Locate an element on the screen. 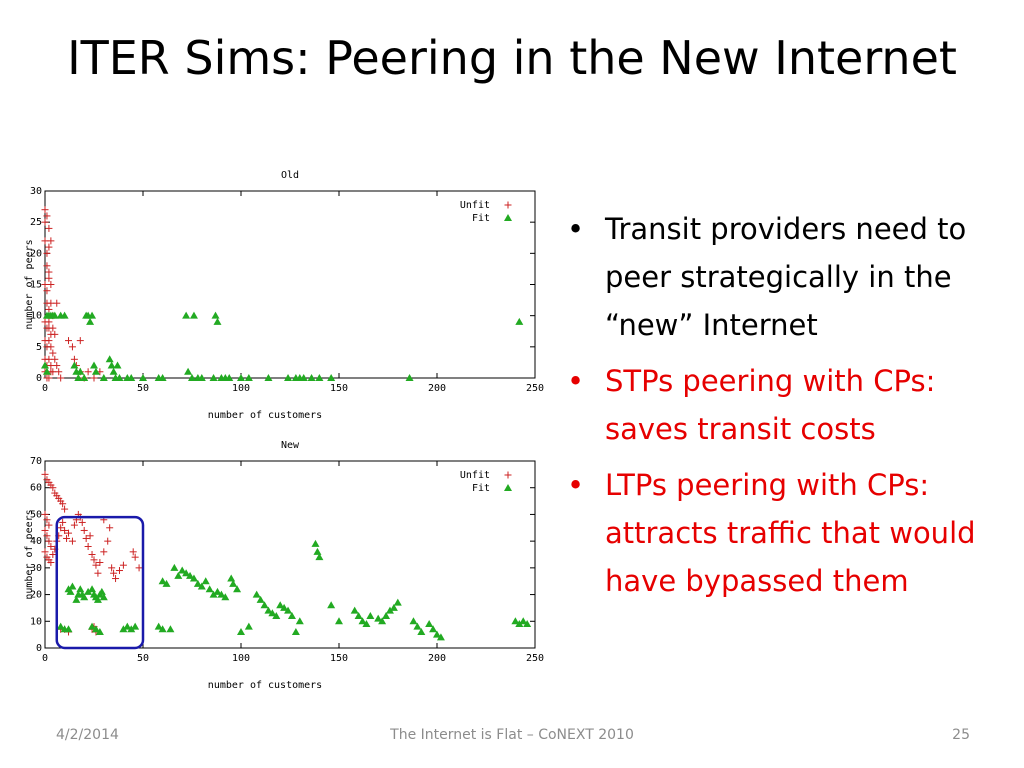 Image resolution: width=1024 pixels, height=768 pixels. y-tick-label: 20 is located at coordinates (36, 595).